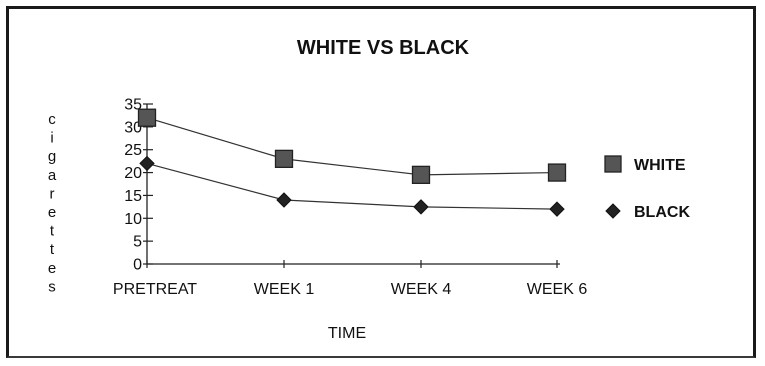 The width and height of the screenshot is (765, 366). What do you see at coordinates (284, 289) in the screenshot?
I see `x-tick-label: WEEK 1` at bounding box center [284, 289].